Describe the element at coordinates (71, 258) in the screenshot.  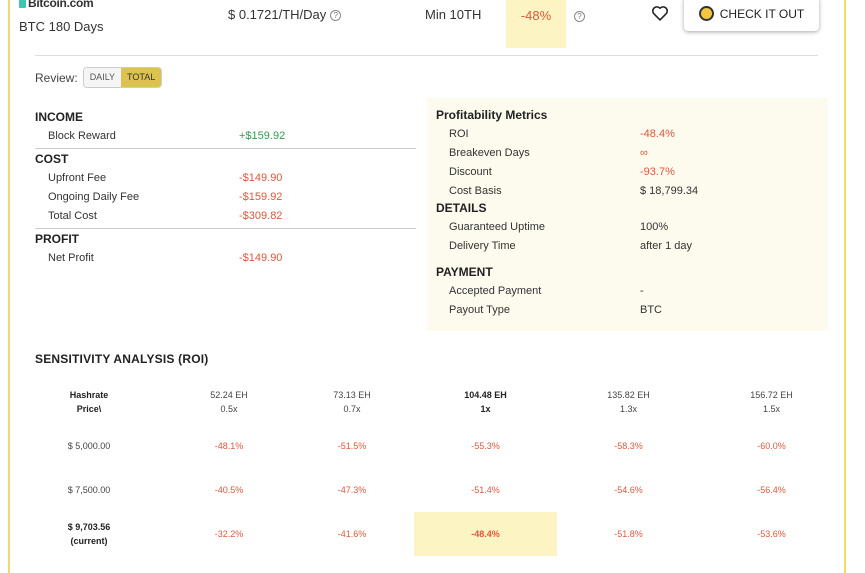
I see `row-label: Net Profit` at that location.